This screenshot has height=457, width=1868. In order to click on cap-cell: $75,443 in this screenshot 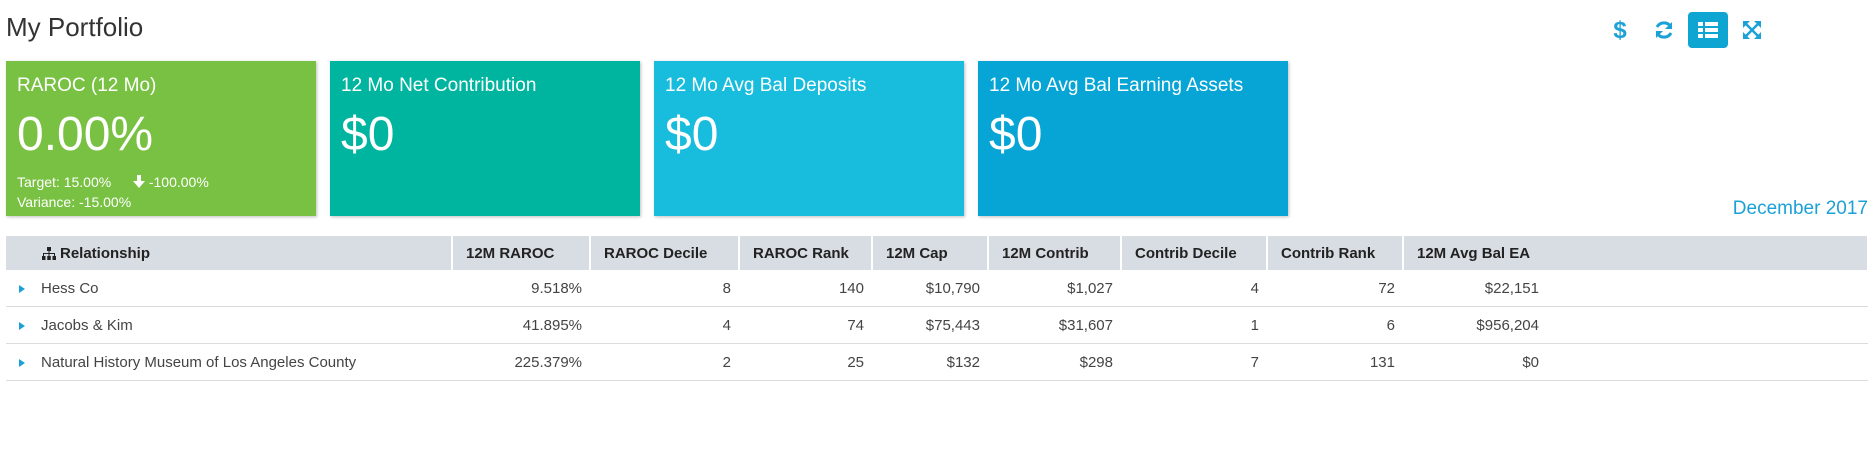, I will do `click(930, 325)`.